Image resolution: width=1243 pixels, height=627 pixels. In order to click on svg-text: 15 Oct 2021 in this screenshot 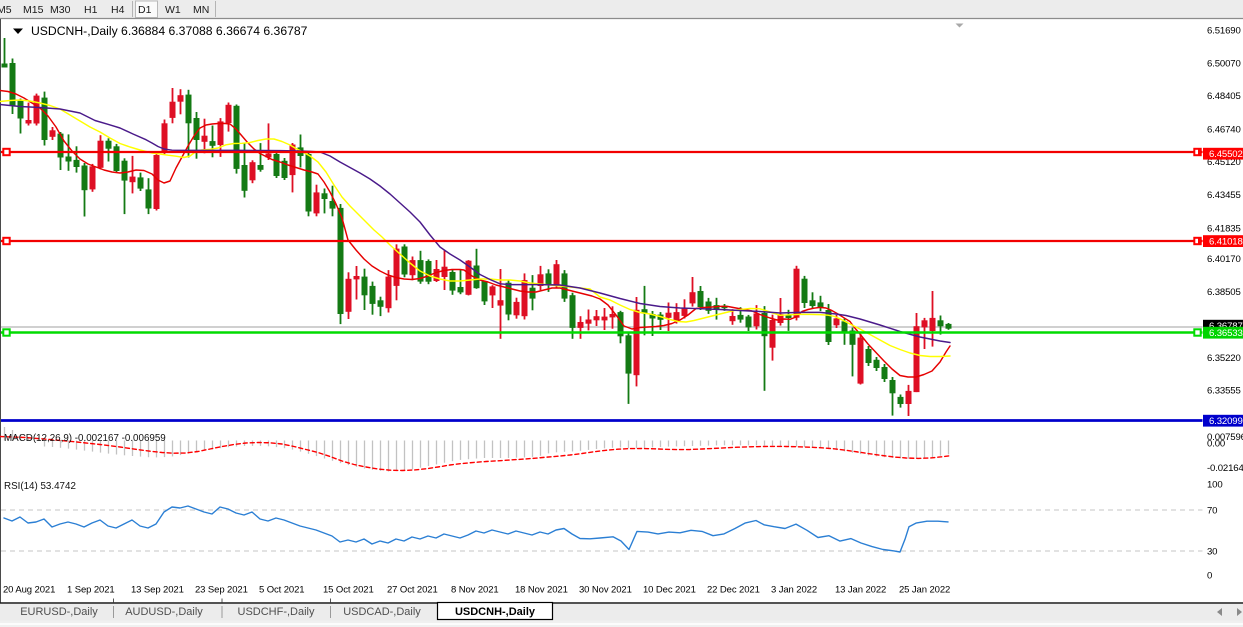, I will do `click(348, 590)`.